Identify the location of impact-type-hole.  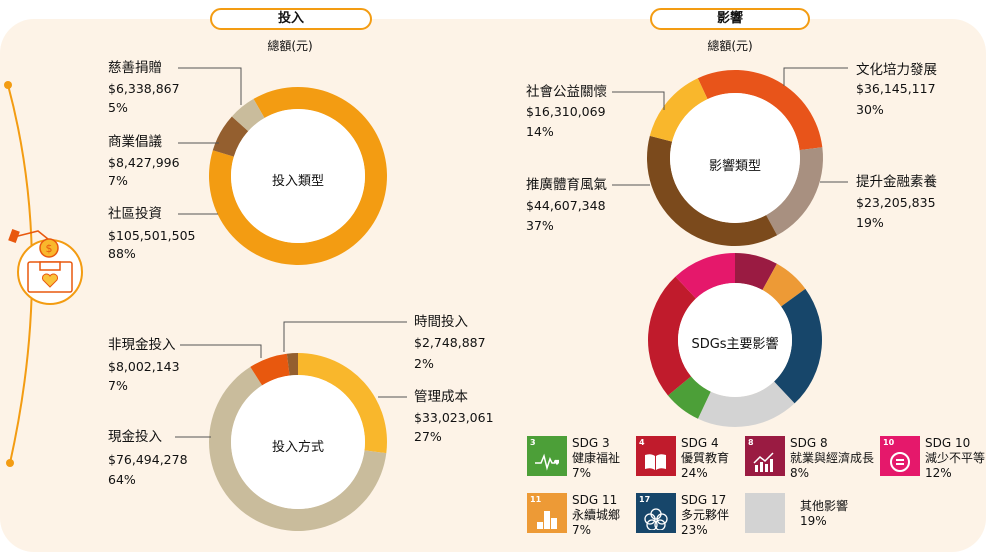
(735, 158).